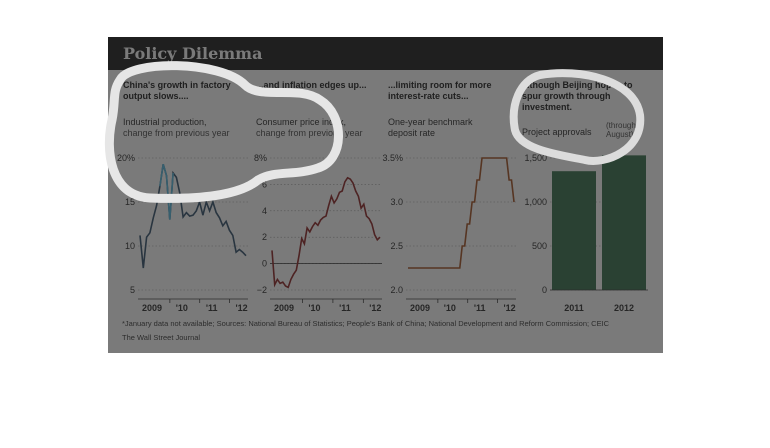 The height and width of the screenshot is (448, 770). What do you see at coordinates (166, 191) in the screenshot?
I see `chart-1-highlight-segment` at bounding box center [166, 191].